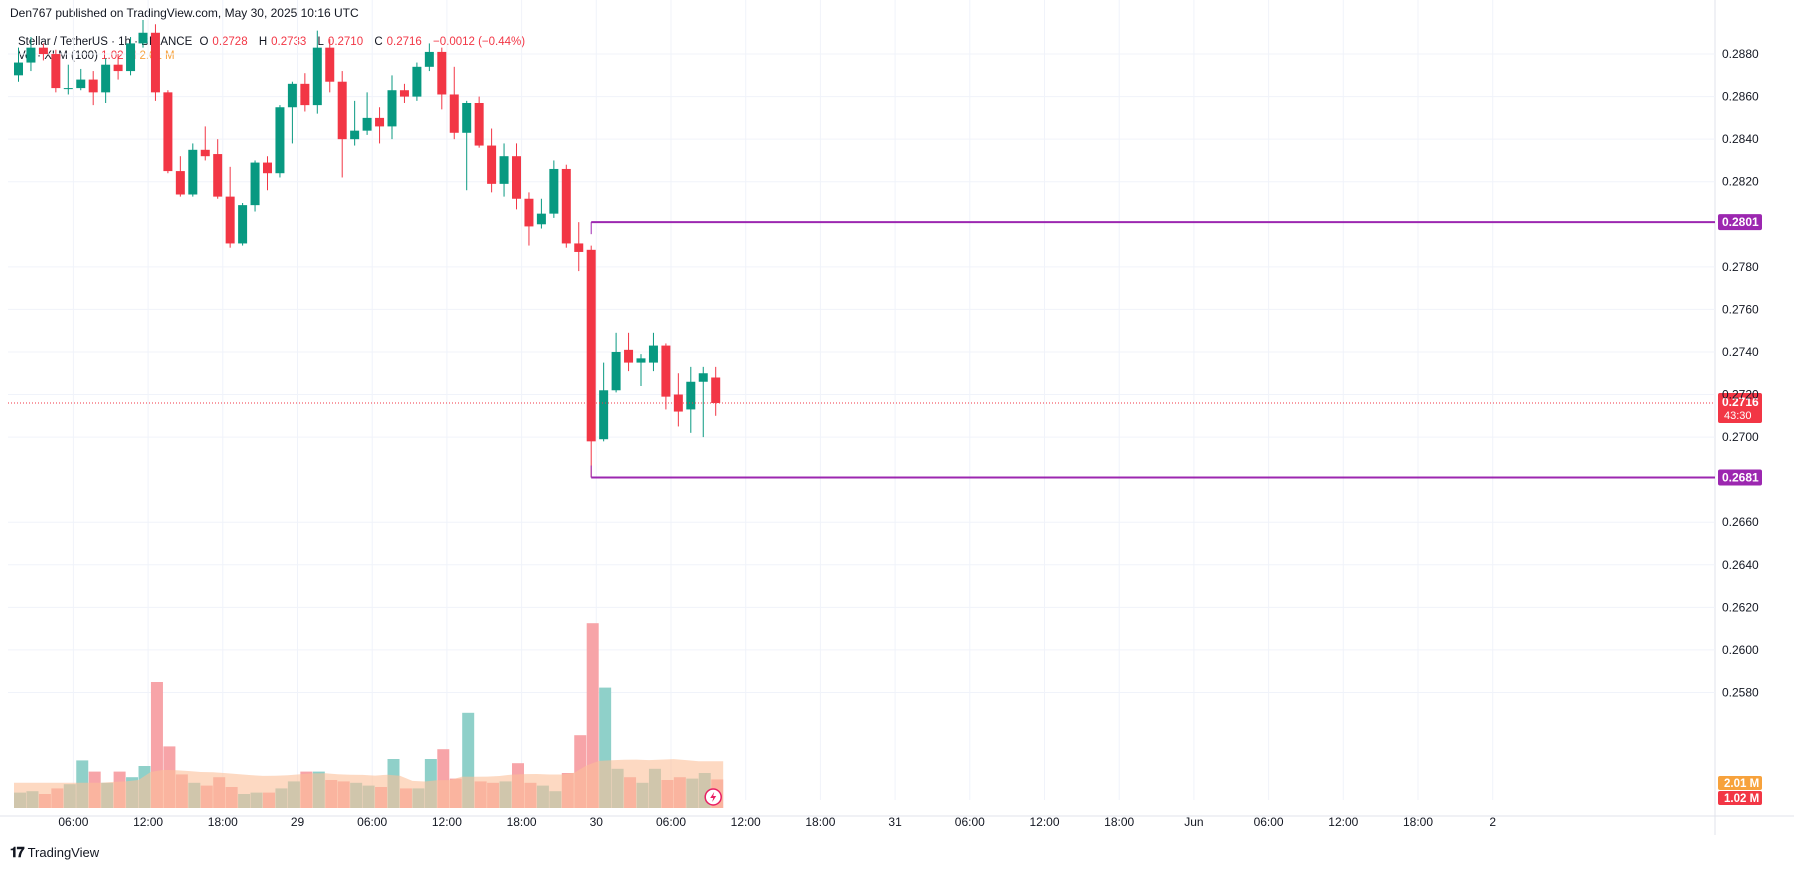  I want to click on volume-indicator-name: Vol · XLM (100), so click(58, 56).